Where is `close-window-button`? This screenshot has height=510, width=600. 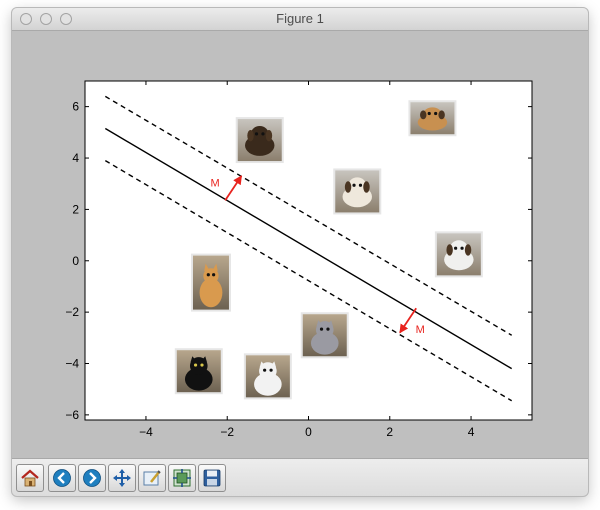 close-window-button is located at coordinates (26, 19).